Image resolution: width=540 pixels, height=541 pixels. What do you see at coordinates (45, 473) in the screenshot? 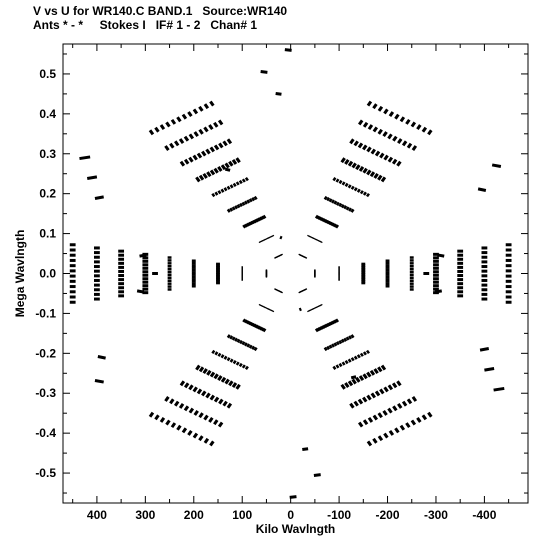
I see `y-tick-label: -0.5` at bounding box center [45, 473].